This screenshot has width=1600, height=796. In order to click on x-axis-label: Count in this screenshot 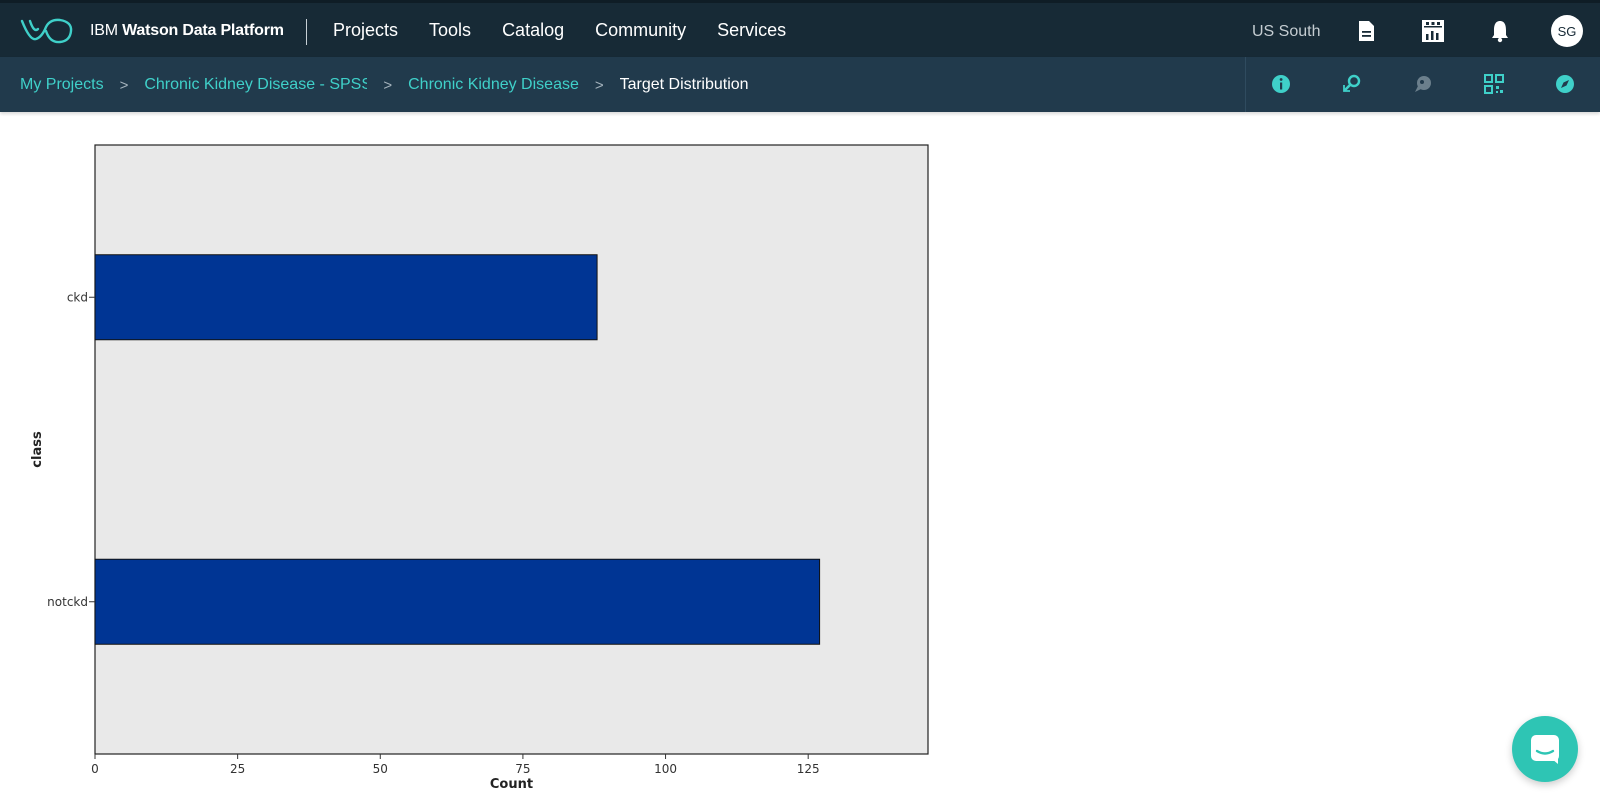, I will do `click(511, 784)`.